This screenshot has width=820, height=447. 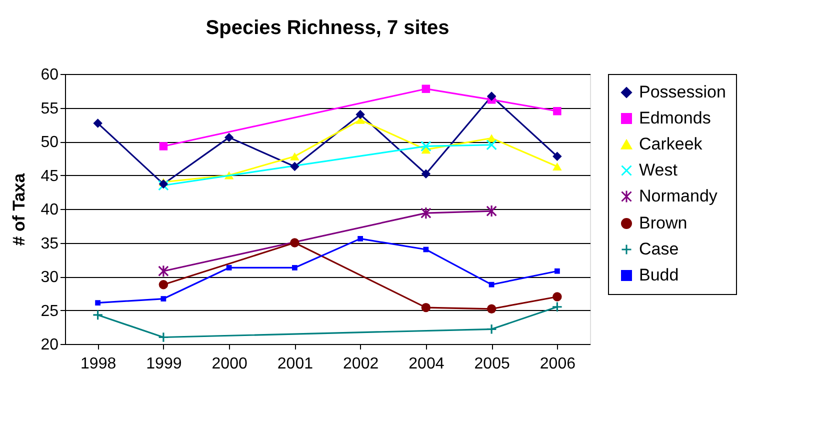 What do you see at coordinates (328, 28) in the screenshot?
I see `chart-title: Species Richness, 7 sites` at bounding box center [328, 28].